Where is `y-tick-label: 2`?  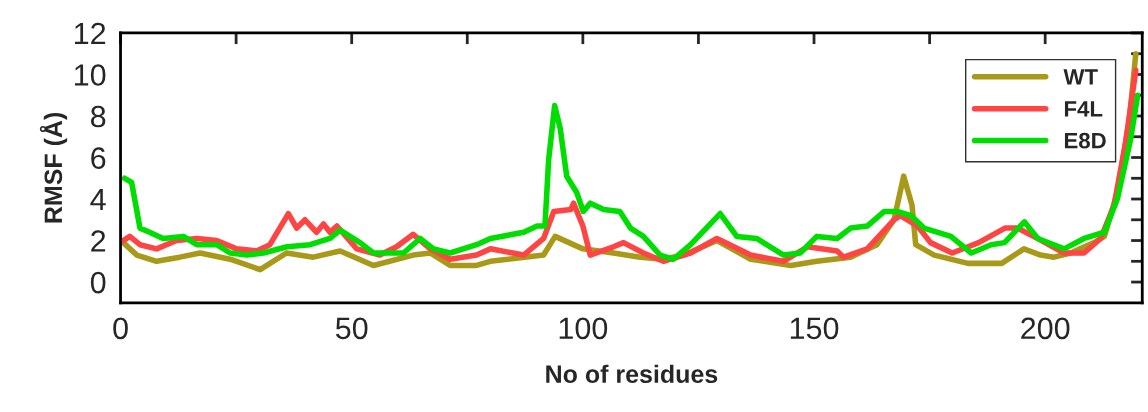
y-tick-label: 2 is located at coordinates (98, 241).